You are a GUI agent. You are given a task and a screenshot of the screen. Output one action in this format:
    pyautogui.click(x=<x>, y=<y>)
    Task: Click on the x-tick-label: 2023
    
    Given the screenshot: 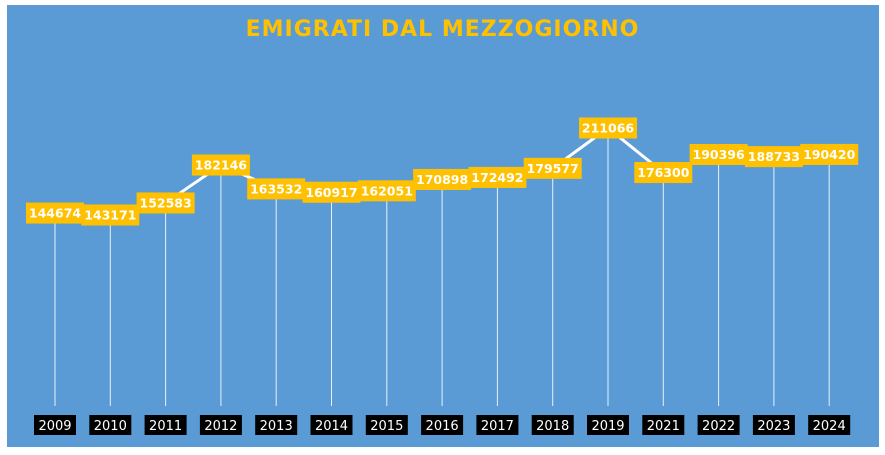 What is the action you would take?
    pyautogui.click(x=773, y=426)
    